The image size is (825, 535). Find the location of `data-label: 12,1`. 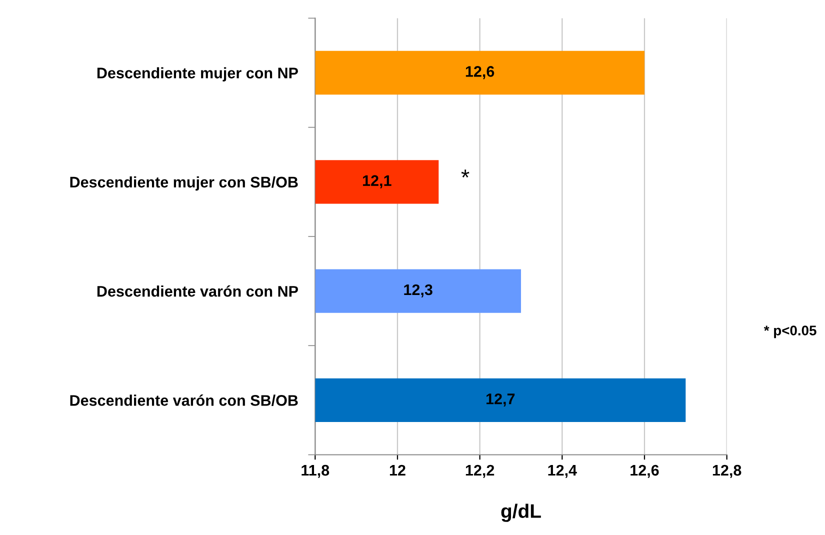

data-label: 12,1 is located at coordinates (377, 181).